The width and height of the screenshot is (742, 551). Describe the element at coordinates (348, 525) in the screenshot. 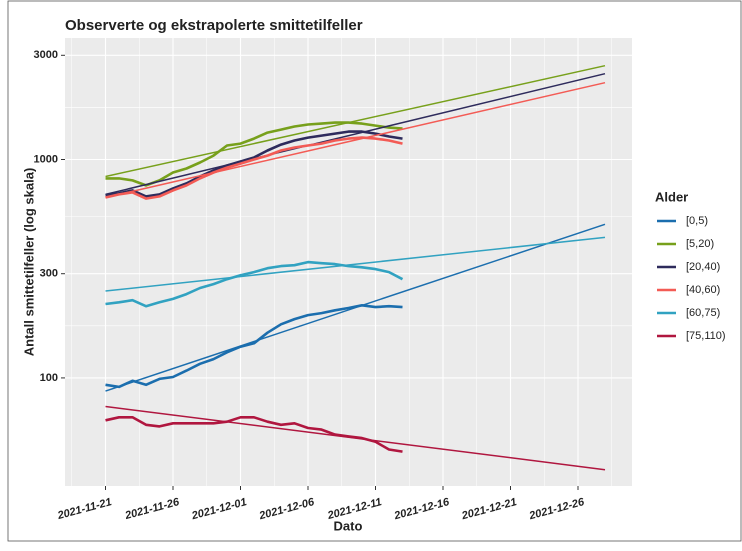

I see `x-axis-title: Dato` at that location.